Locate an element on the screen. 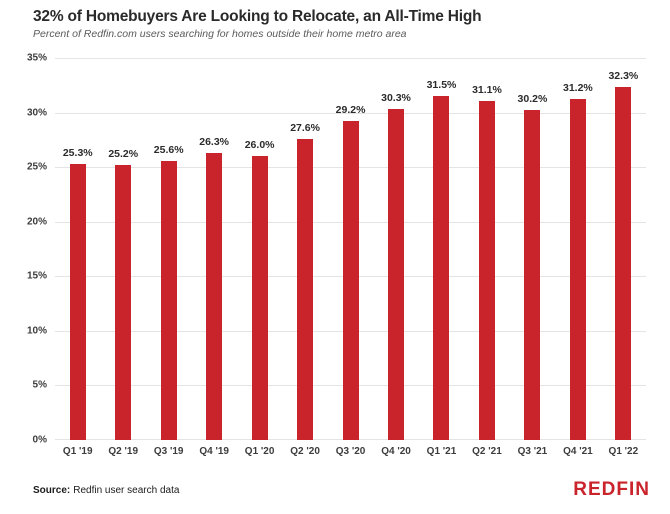 This screenshot has width=670, height=514. bar-slot-q4-20: 30.3% is located at coordinates (395, 266).